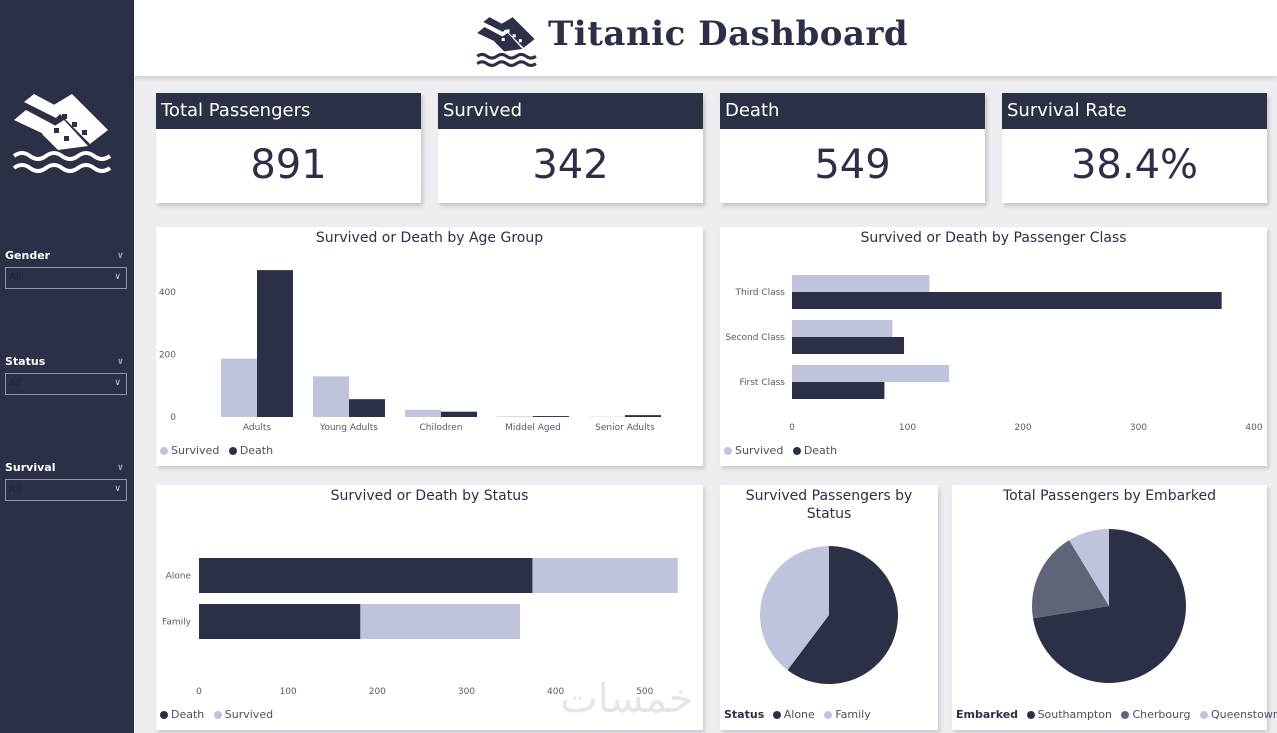  I want to click on kpi-survived: Survived 342, so click(570, 148).